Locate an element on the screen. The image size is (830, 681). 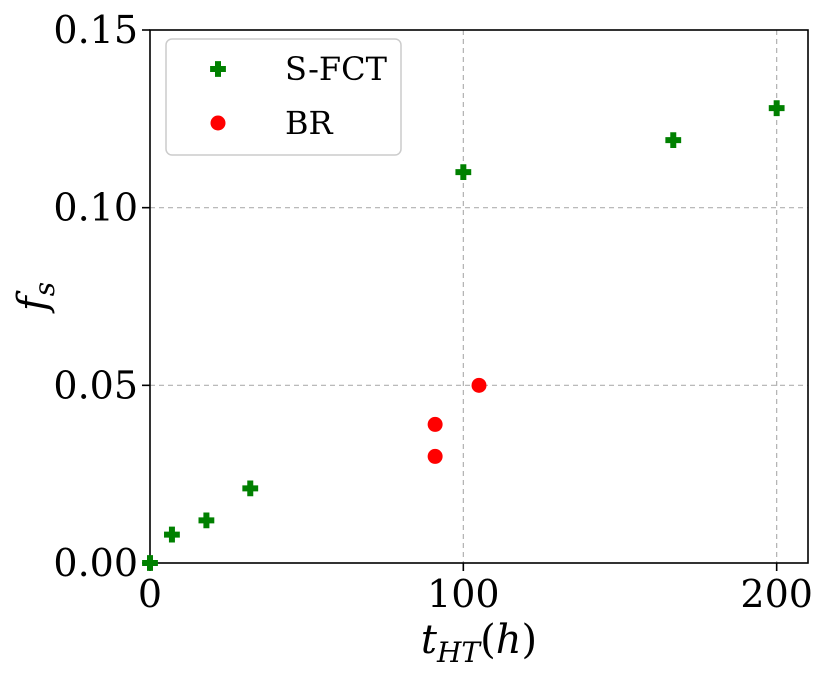
x-axis-label-unit-h: h is located at coordinates (509, 640).